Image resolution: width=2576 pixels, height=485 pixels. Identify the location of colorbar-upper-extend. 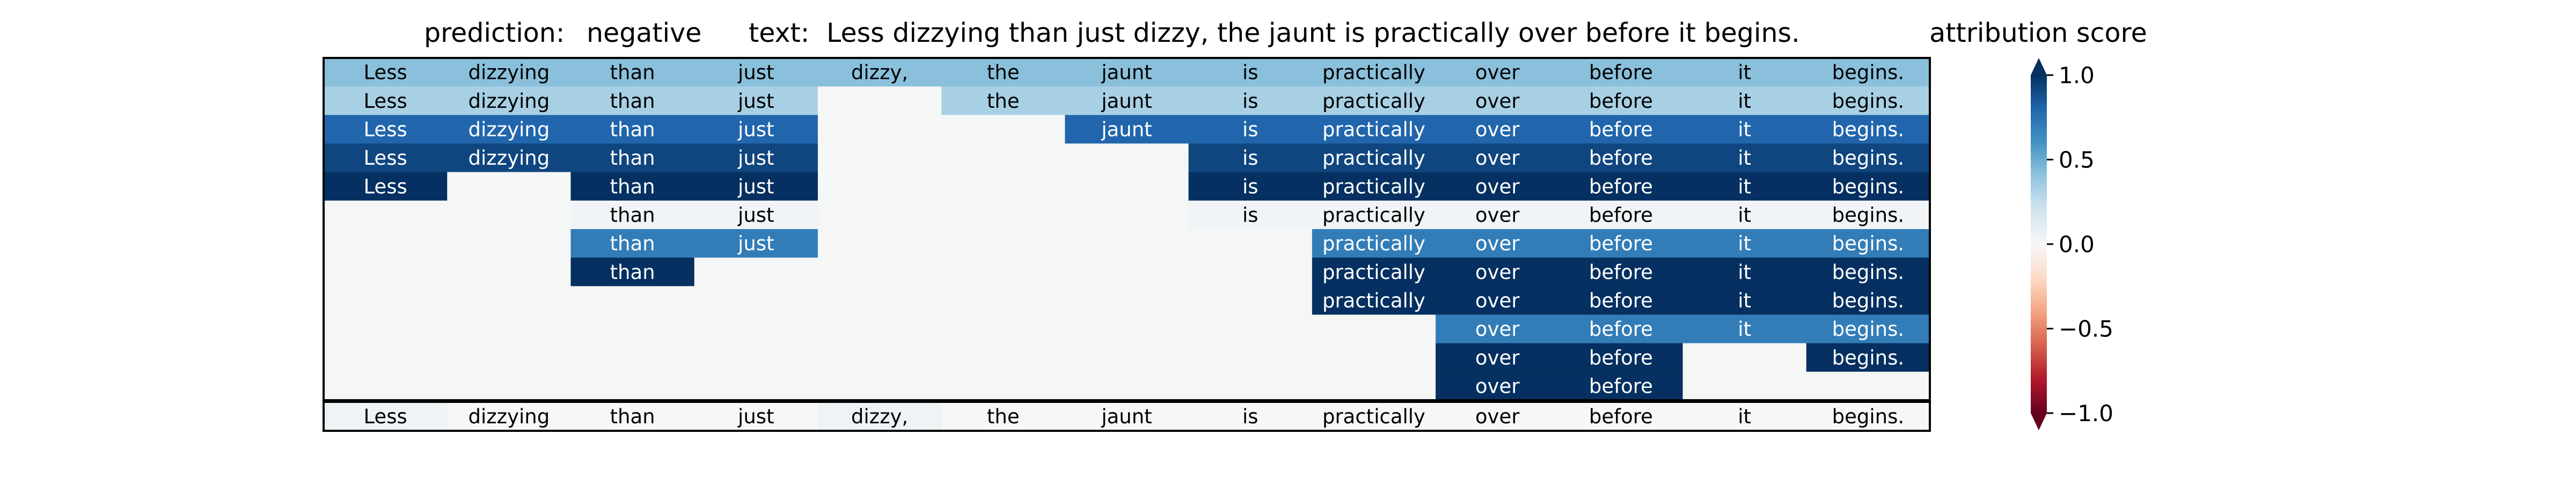
(2039, 66).